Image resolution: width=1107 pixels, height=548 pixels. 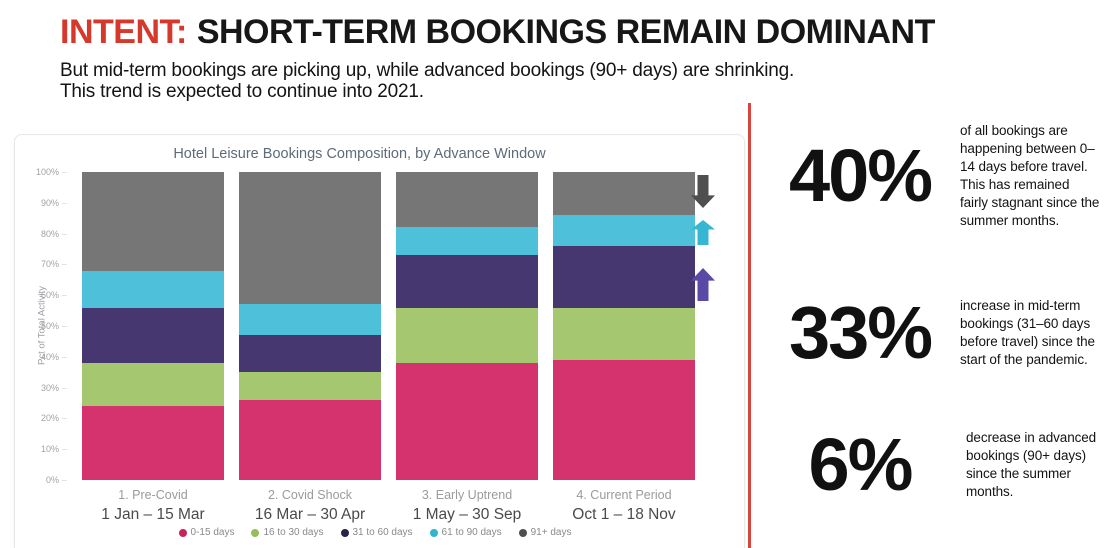 I want to click on trend-arrows, so click(x=703, y=238).